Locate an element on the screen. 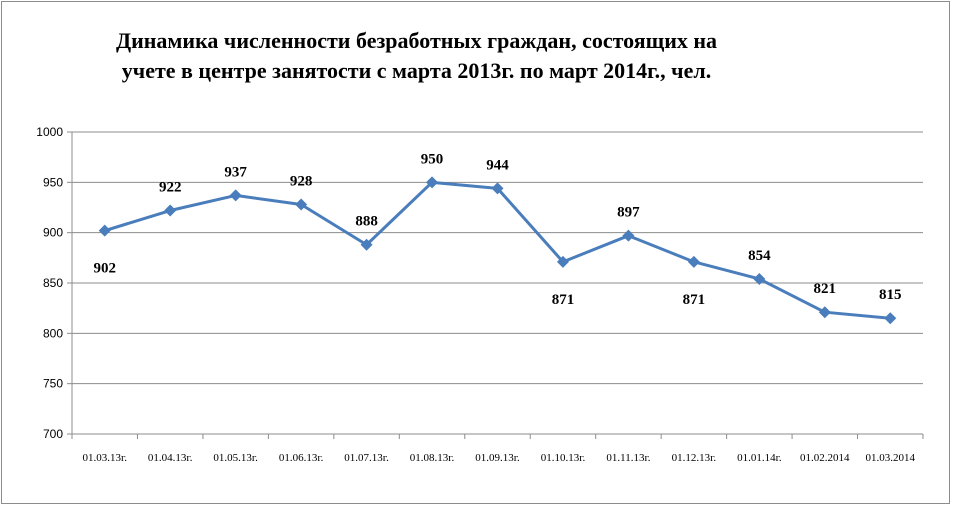 This screenshot has height=507, width=953. x-tick-label: 01.05.13г. is located at coordinates (235, 458).